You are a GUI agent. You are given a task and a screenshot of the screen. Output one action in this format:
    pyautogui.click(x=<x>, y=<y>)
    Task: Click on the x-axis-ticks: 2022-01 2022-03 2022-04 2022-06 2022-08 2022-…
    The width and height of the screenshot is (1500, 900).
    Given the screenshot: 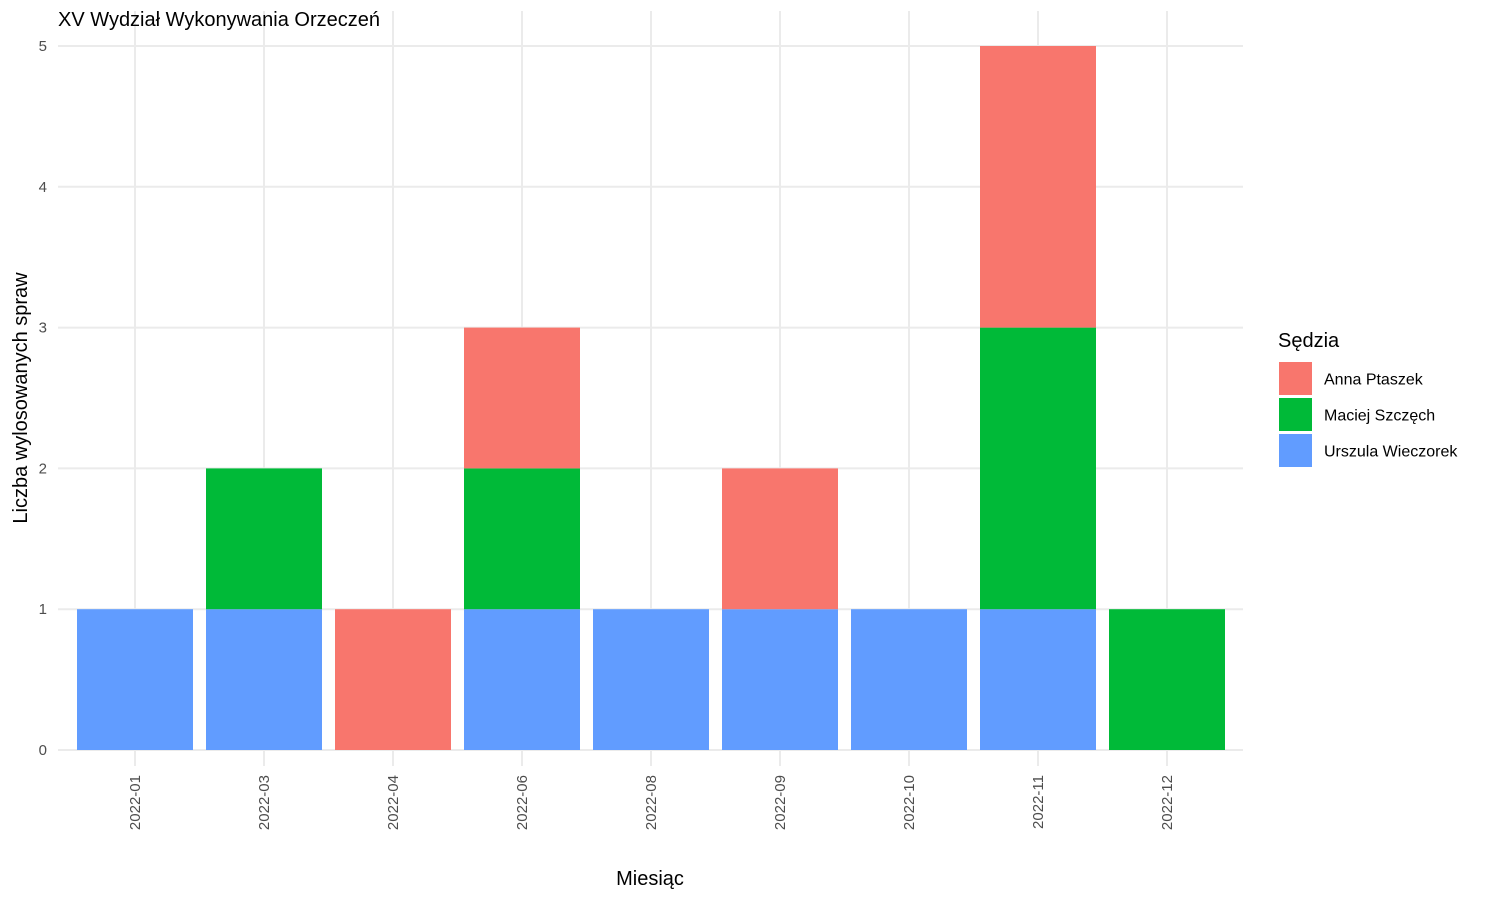 What is the action you would take?
    pyautogui.click(x=651, y=802)
    